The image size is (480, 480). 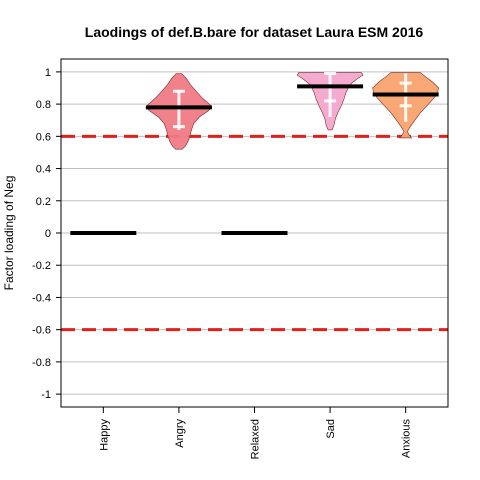 I want to click on box-sad, so click(x=330, y=94).